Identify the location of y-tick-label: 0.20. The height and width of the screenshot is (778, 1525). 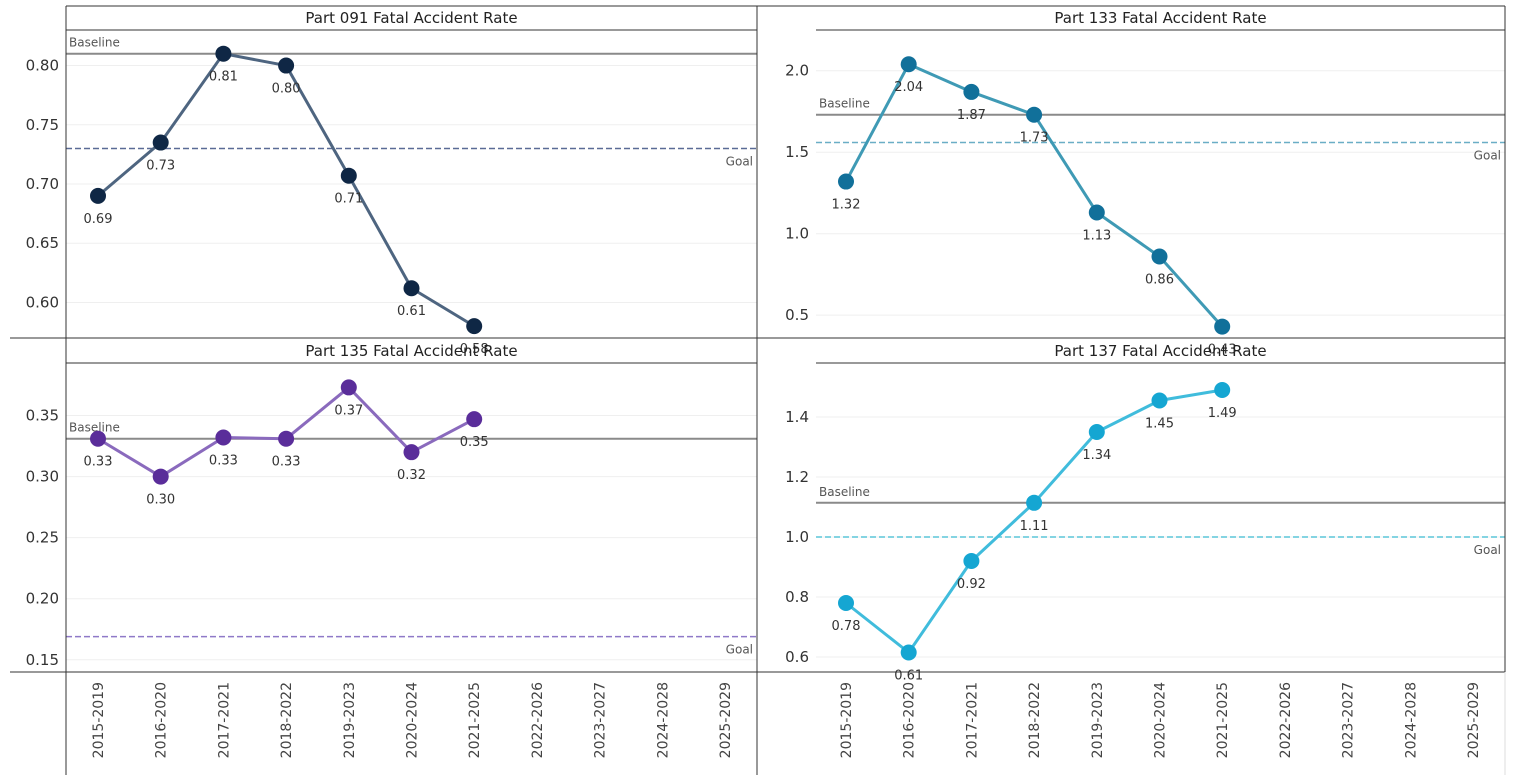
(42, 599).